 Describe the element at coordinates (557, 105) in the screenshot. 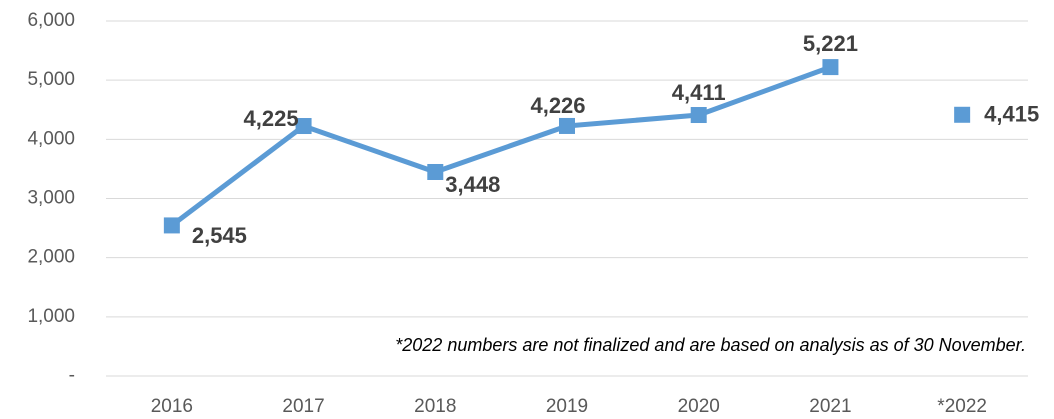

I see `data-label: 4,226` at that location.